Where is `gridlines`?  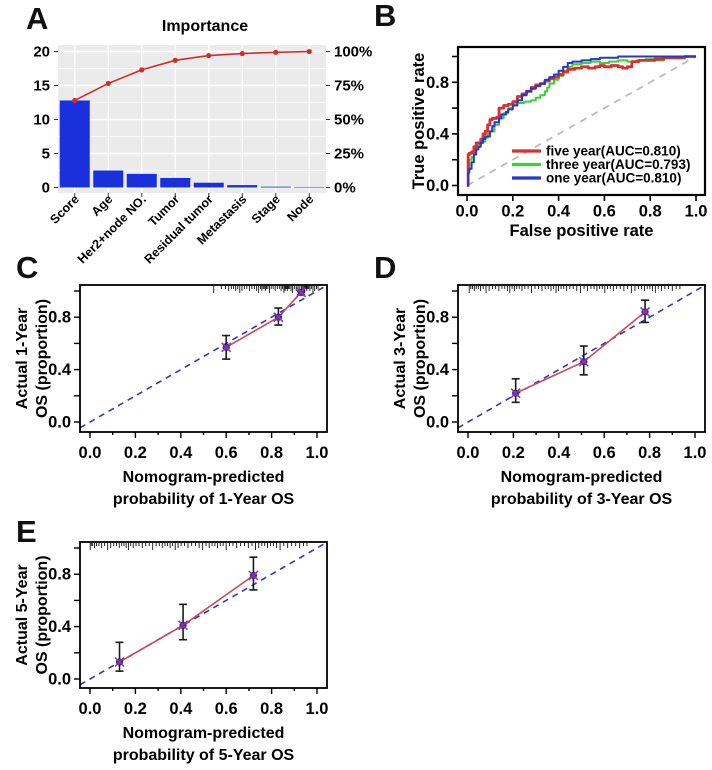 gridlines is located at coordinates (192, 119).